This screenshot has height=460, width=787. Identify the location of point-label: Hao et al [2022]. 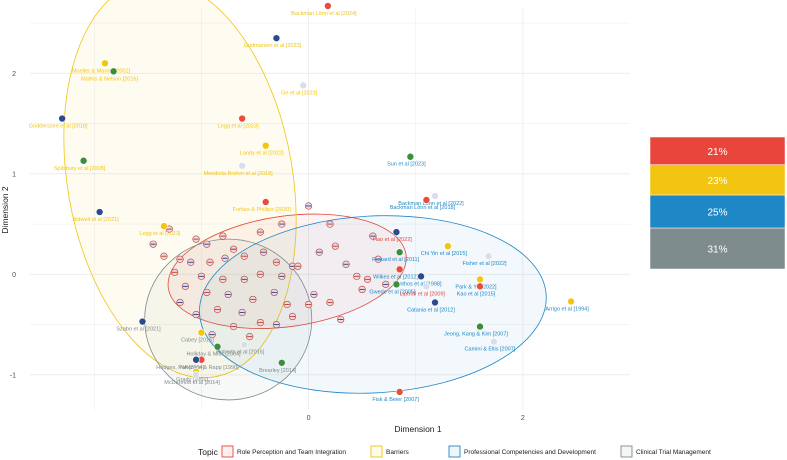
(392, 240).